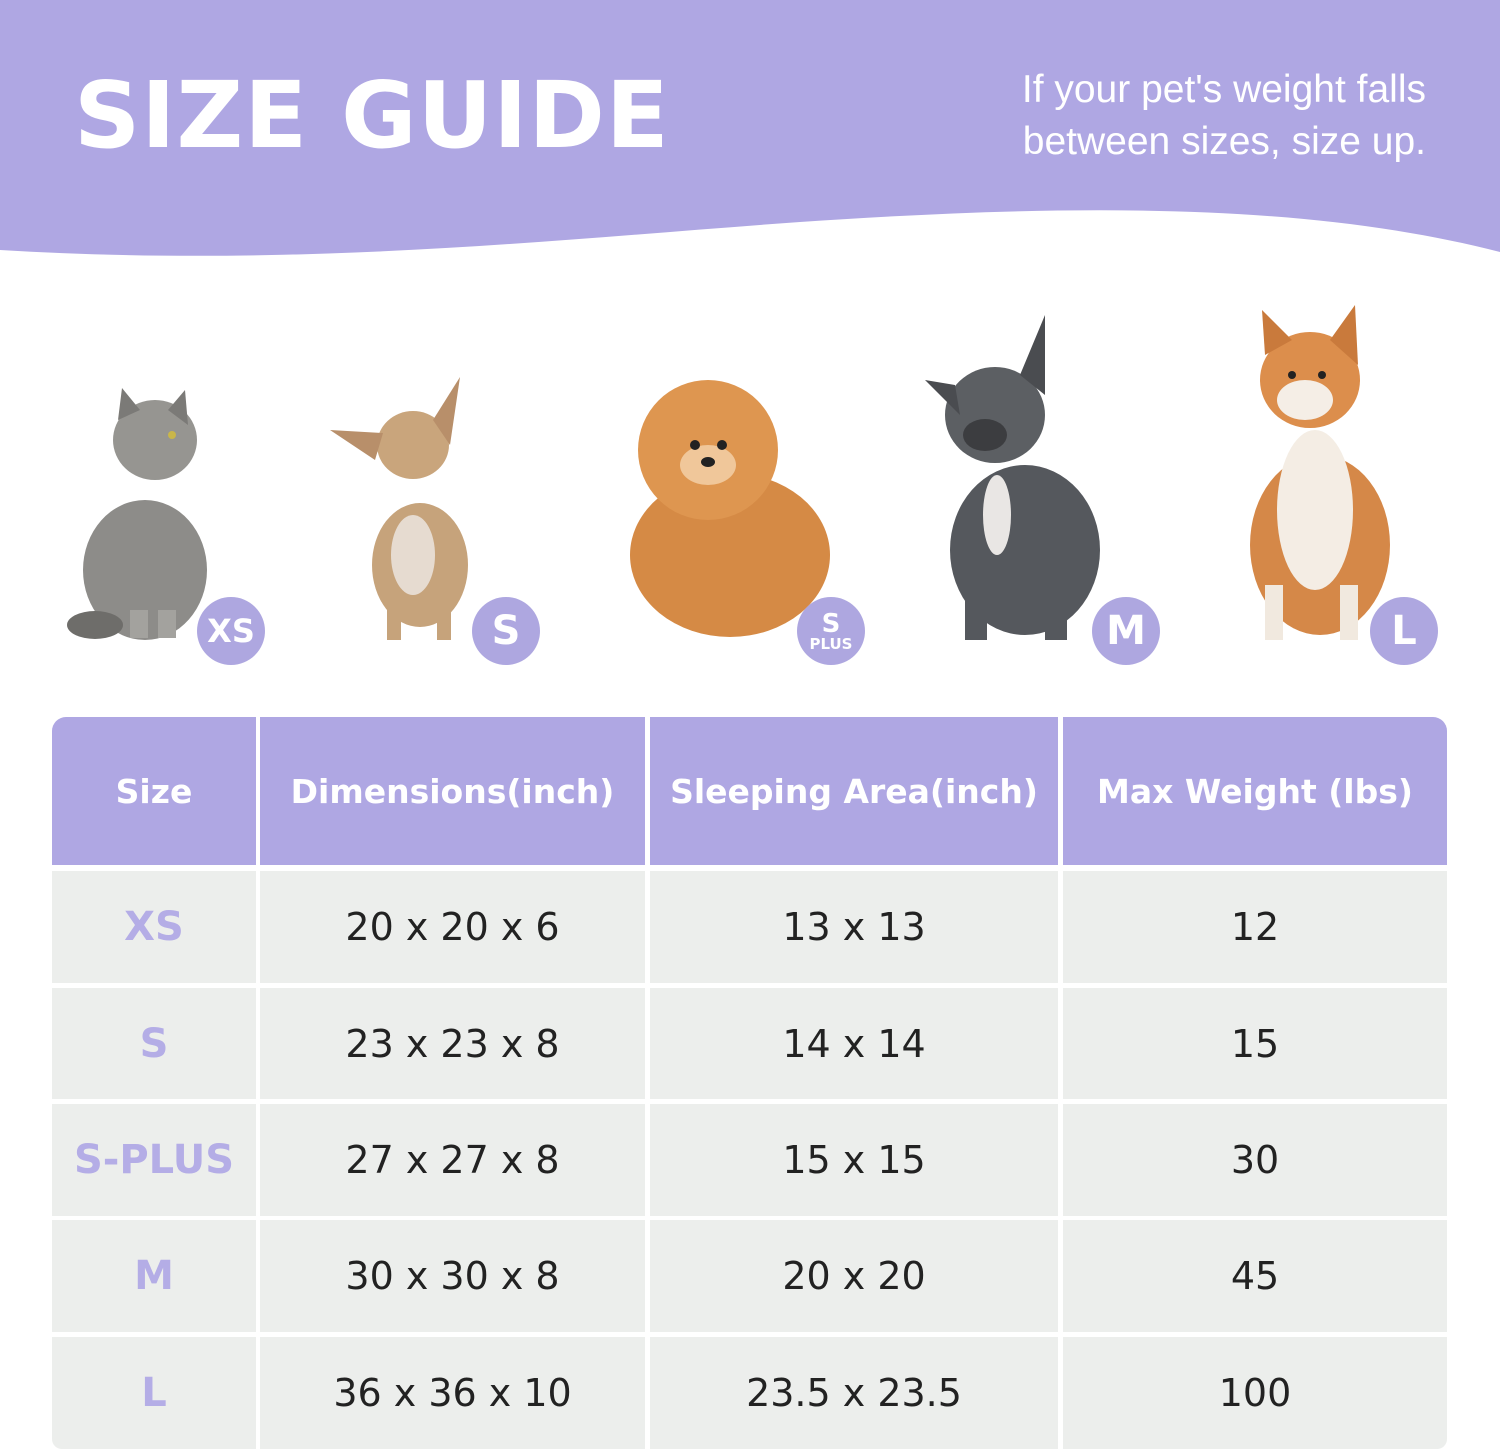 This screenshot has width=1500, height=1450. I want to click on cell-size: S, so click(154, 1043).